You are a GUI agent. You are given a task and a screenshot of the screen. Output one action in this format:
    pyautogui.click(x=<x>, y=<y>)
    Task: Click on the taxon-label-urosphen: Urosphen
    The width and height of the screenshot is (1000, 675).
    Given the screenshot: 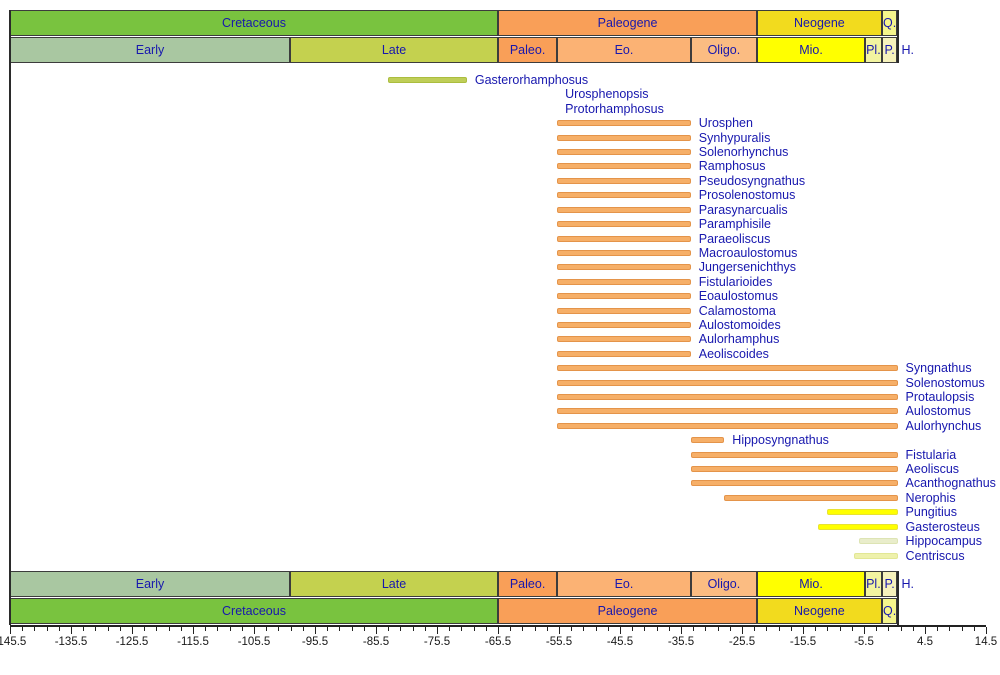 What is the action you would take?
    pyautogui.click(x=725, y=123)
    